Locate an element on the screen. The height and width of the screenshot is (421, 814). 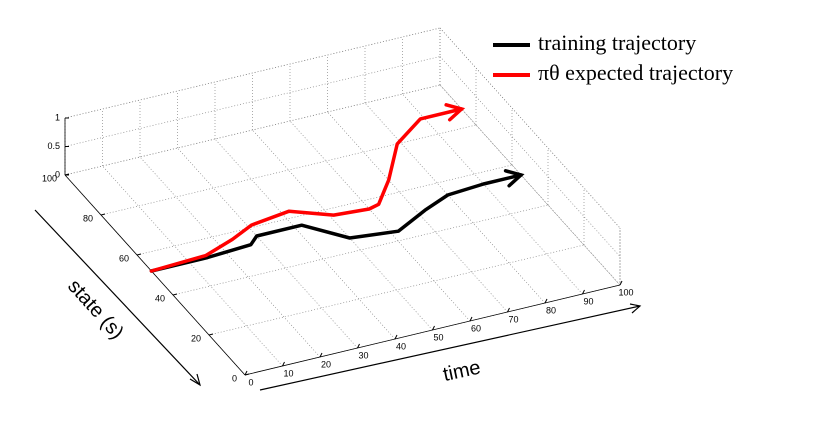
x-tick-label: 70 is located at coordinates (513, 319).